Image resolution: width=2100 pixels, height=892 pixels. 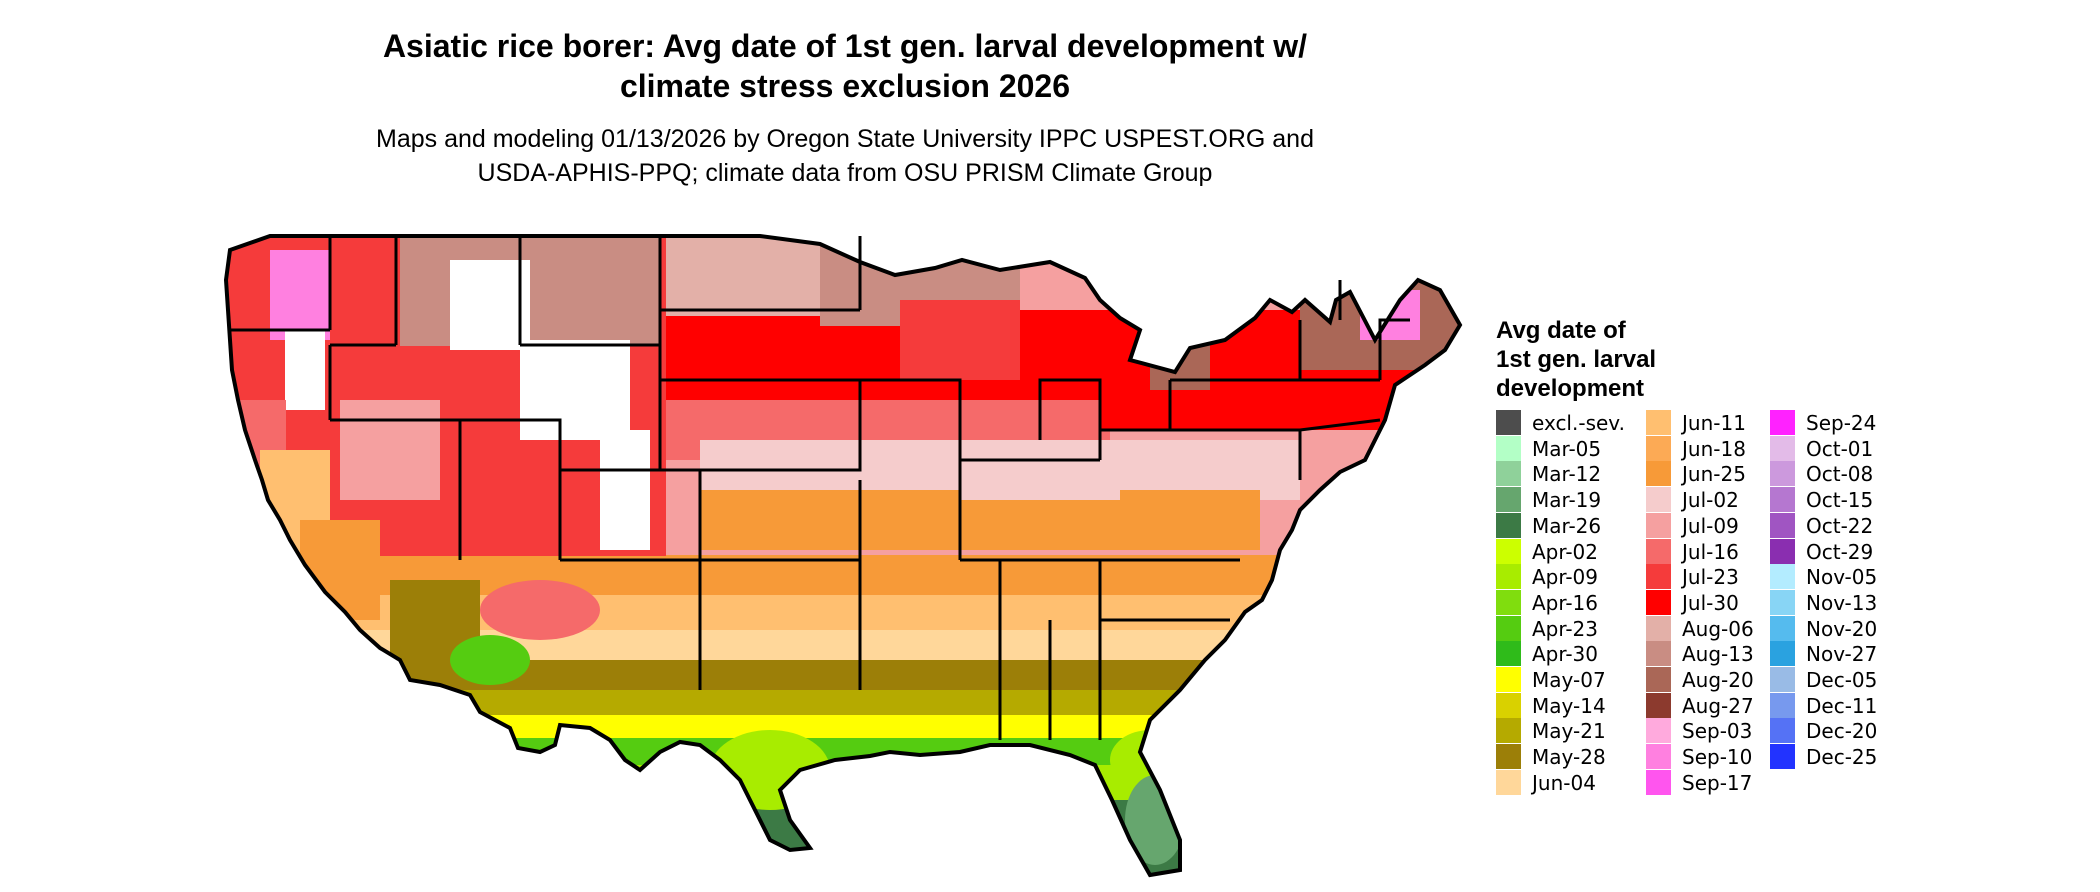 What do you see at coordinates (1571, 654) in the screenshot?
I see `legend-item: Apr-30` at bounding box center [1571, 654].